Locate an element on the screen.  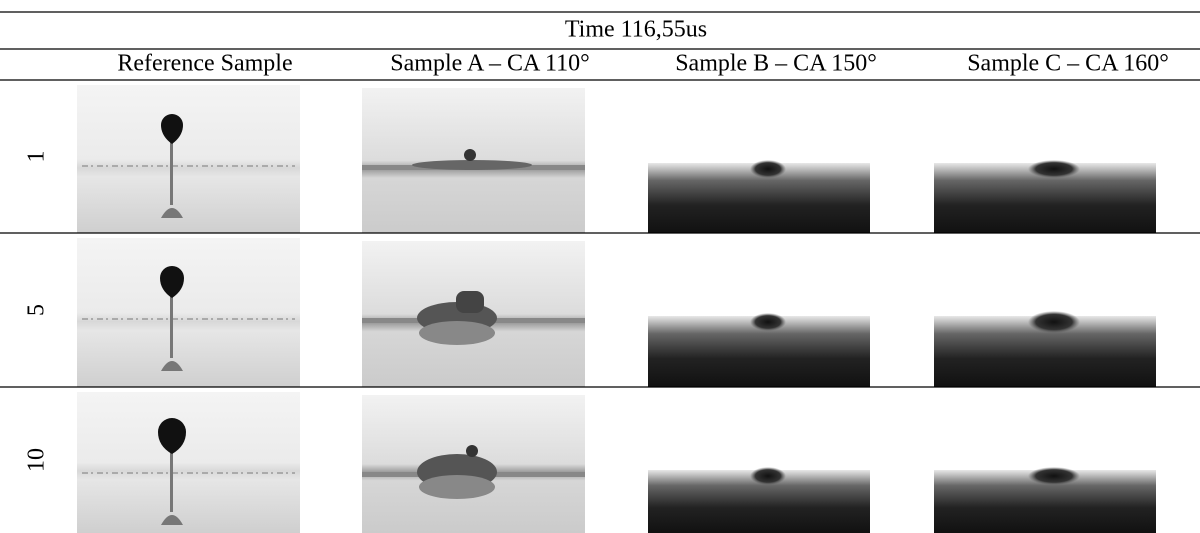
row-label: 10 is located at coordinates (37, 460).